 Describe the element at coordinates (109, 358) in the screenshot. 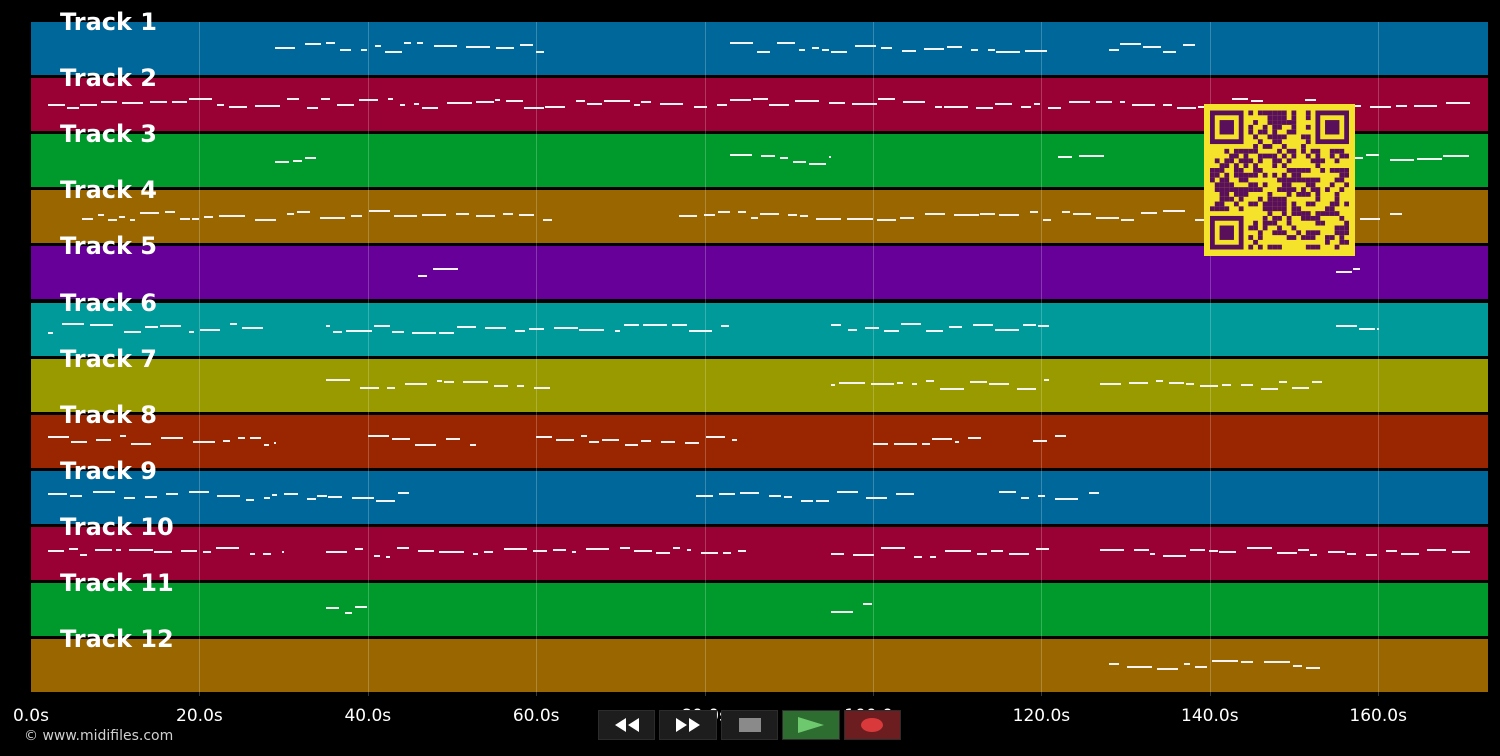

I see `track-label: Track 7` at that location.